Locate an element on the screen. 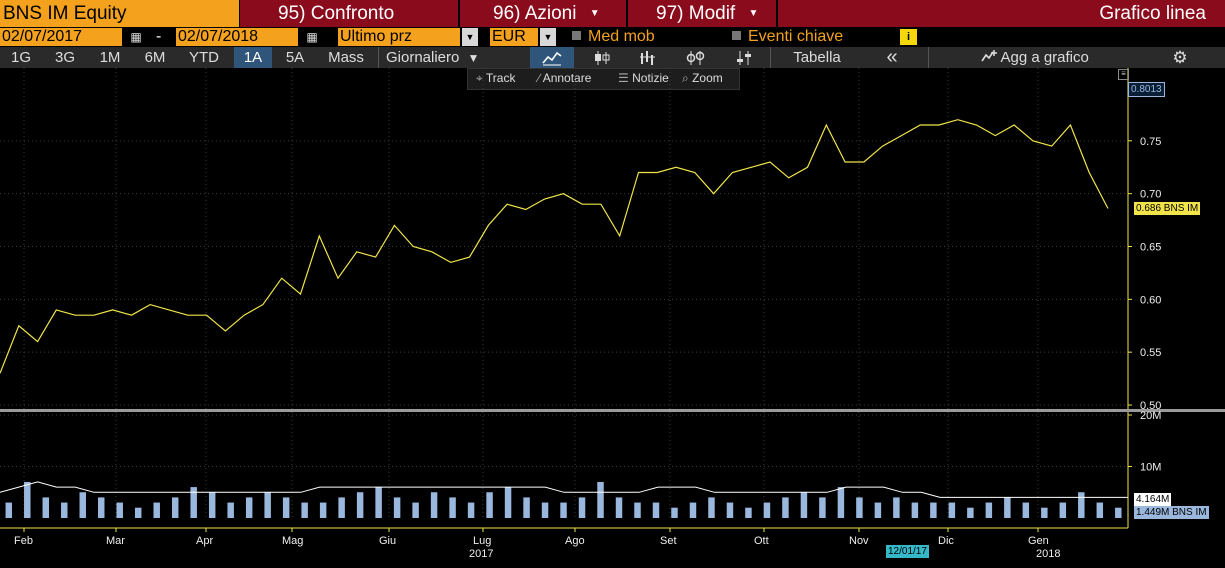 The width and height of the screenshot is (1225, 568). track-label: Track is located at coordinates (500, 78).